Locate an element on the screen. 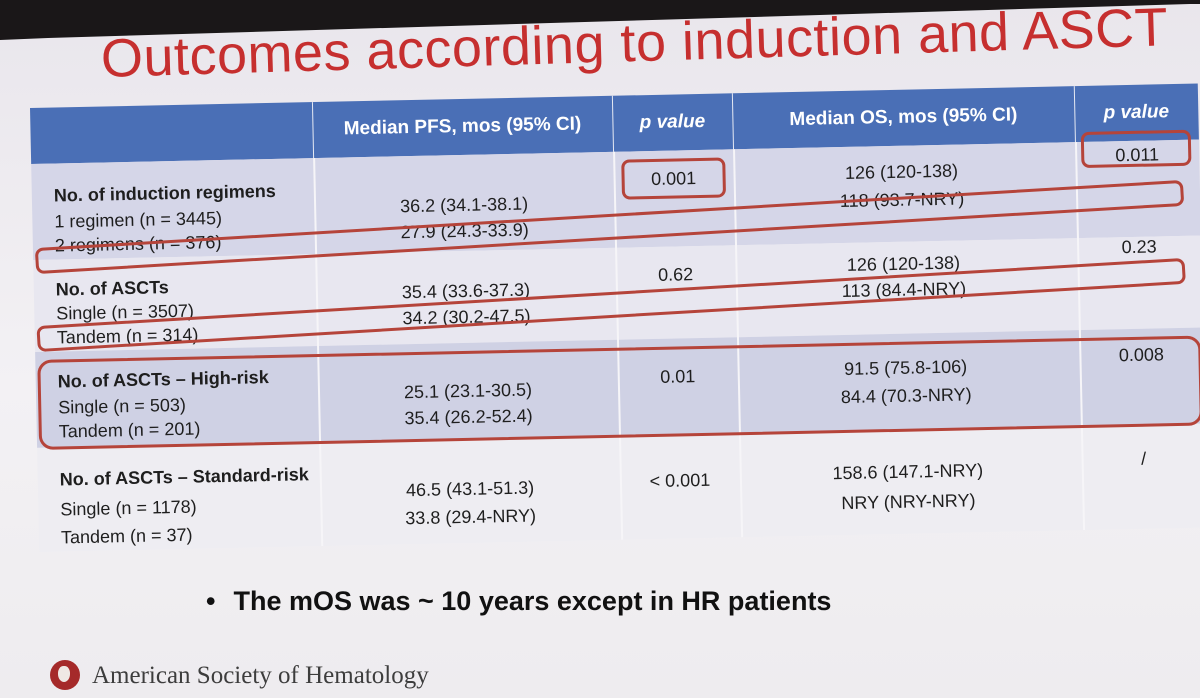 The height and width of the screenshot is (698, 1200). os-p-value: / is located at coordinates (1143, 458).